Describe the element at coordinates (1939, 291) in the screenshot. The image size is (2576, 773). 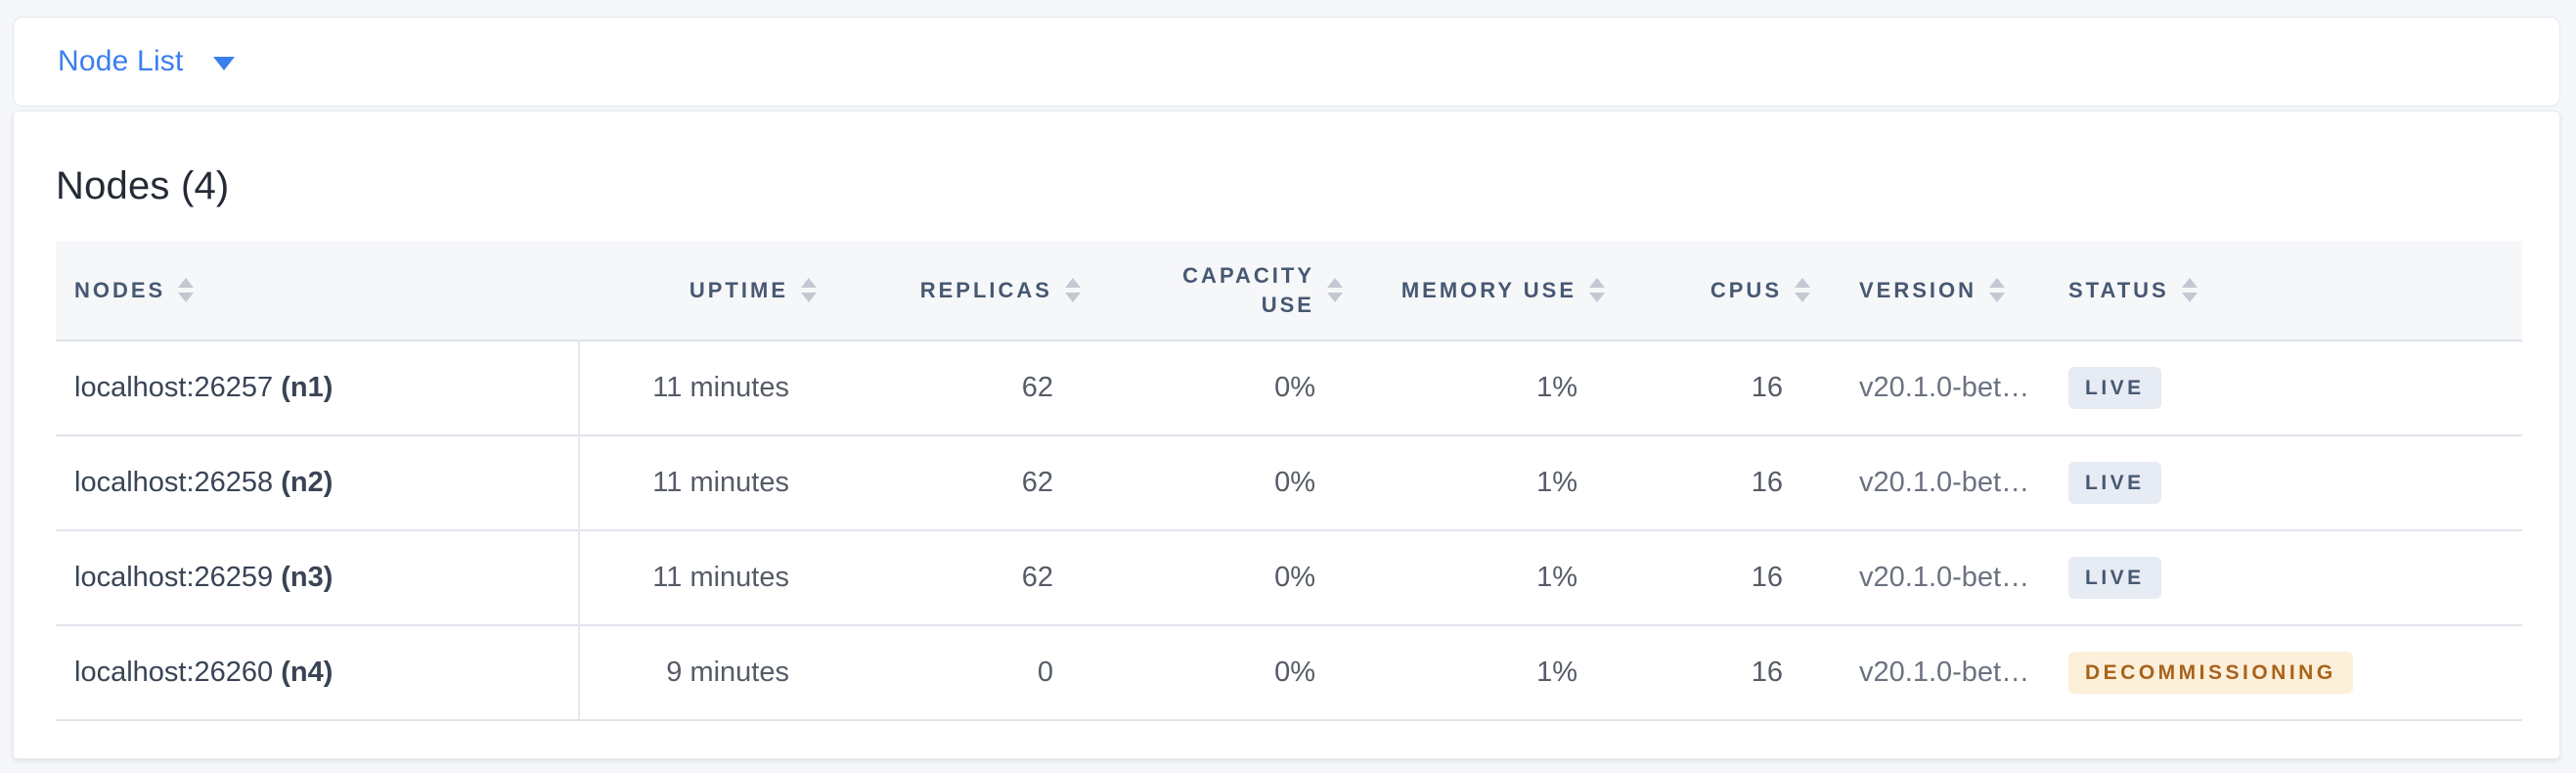
I see `column-header-version: VERSION` at that location.